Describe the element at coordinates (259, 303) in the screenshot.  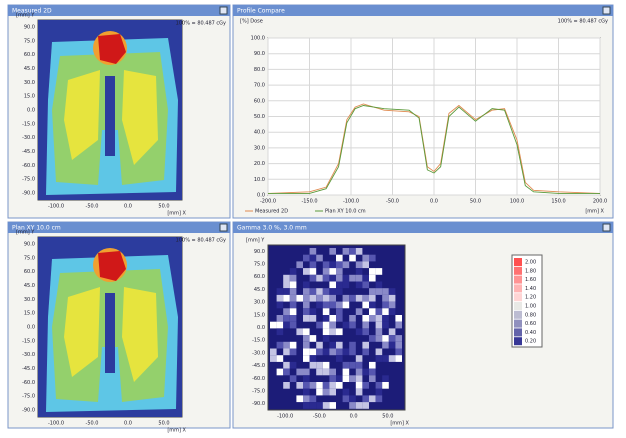
I see `y-tick-label: 30.0` at that location.